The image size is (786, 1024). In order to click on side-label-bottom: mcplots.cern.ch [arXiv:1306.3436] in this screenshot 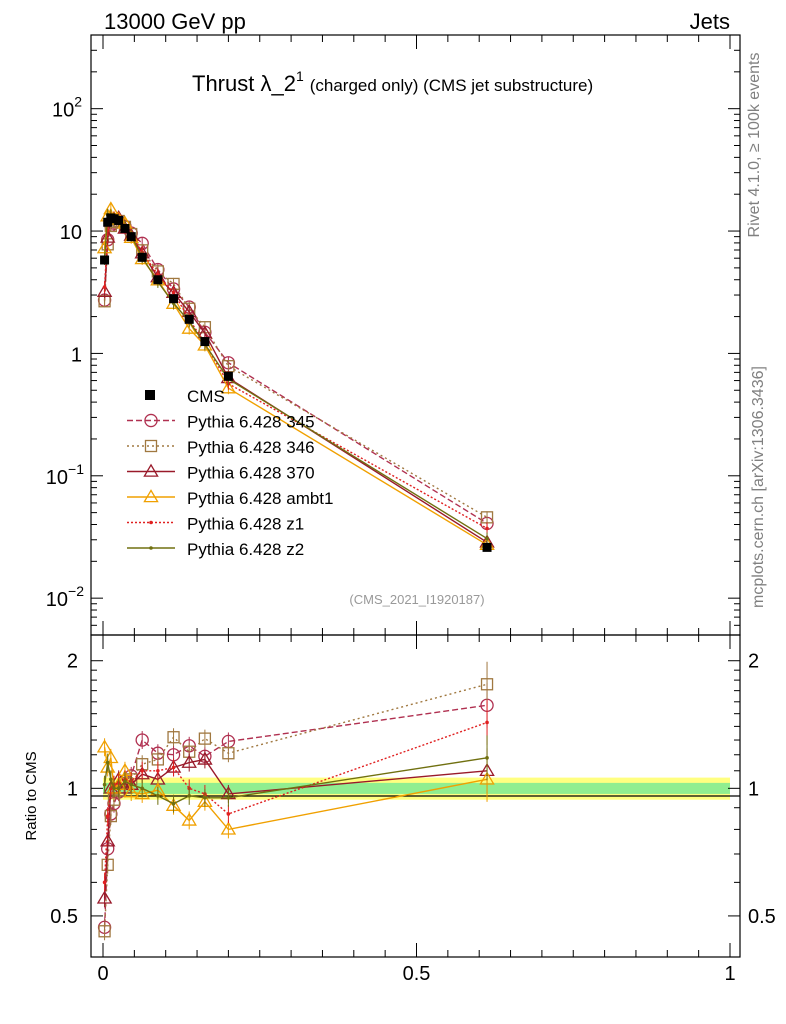, I will do `click(758, 487)`.